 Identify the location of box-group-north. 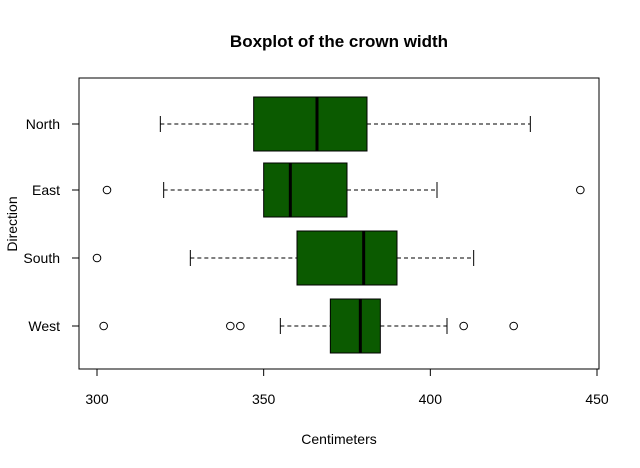
(345, 124).